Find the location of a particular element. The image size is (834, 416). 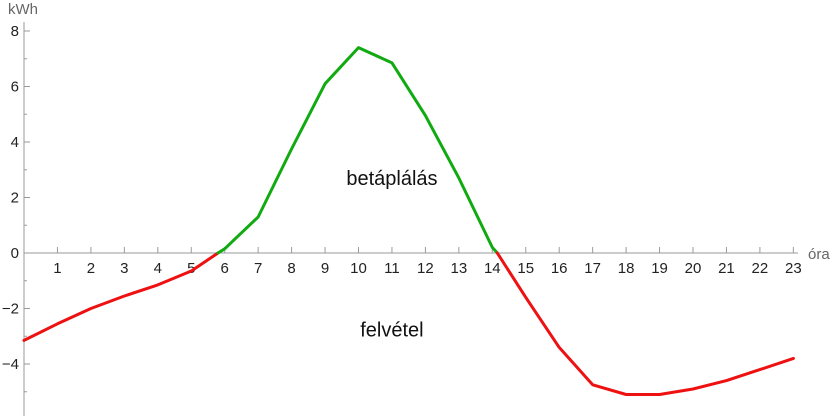

x-tick-label: 14 is located at coordinates (492, 268).